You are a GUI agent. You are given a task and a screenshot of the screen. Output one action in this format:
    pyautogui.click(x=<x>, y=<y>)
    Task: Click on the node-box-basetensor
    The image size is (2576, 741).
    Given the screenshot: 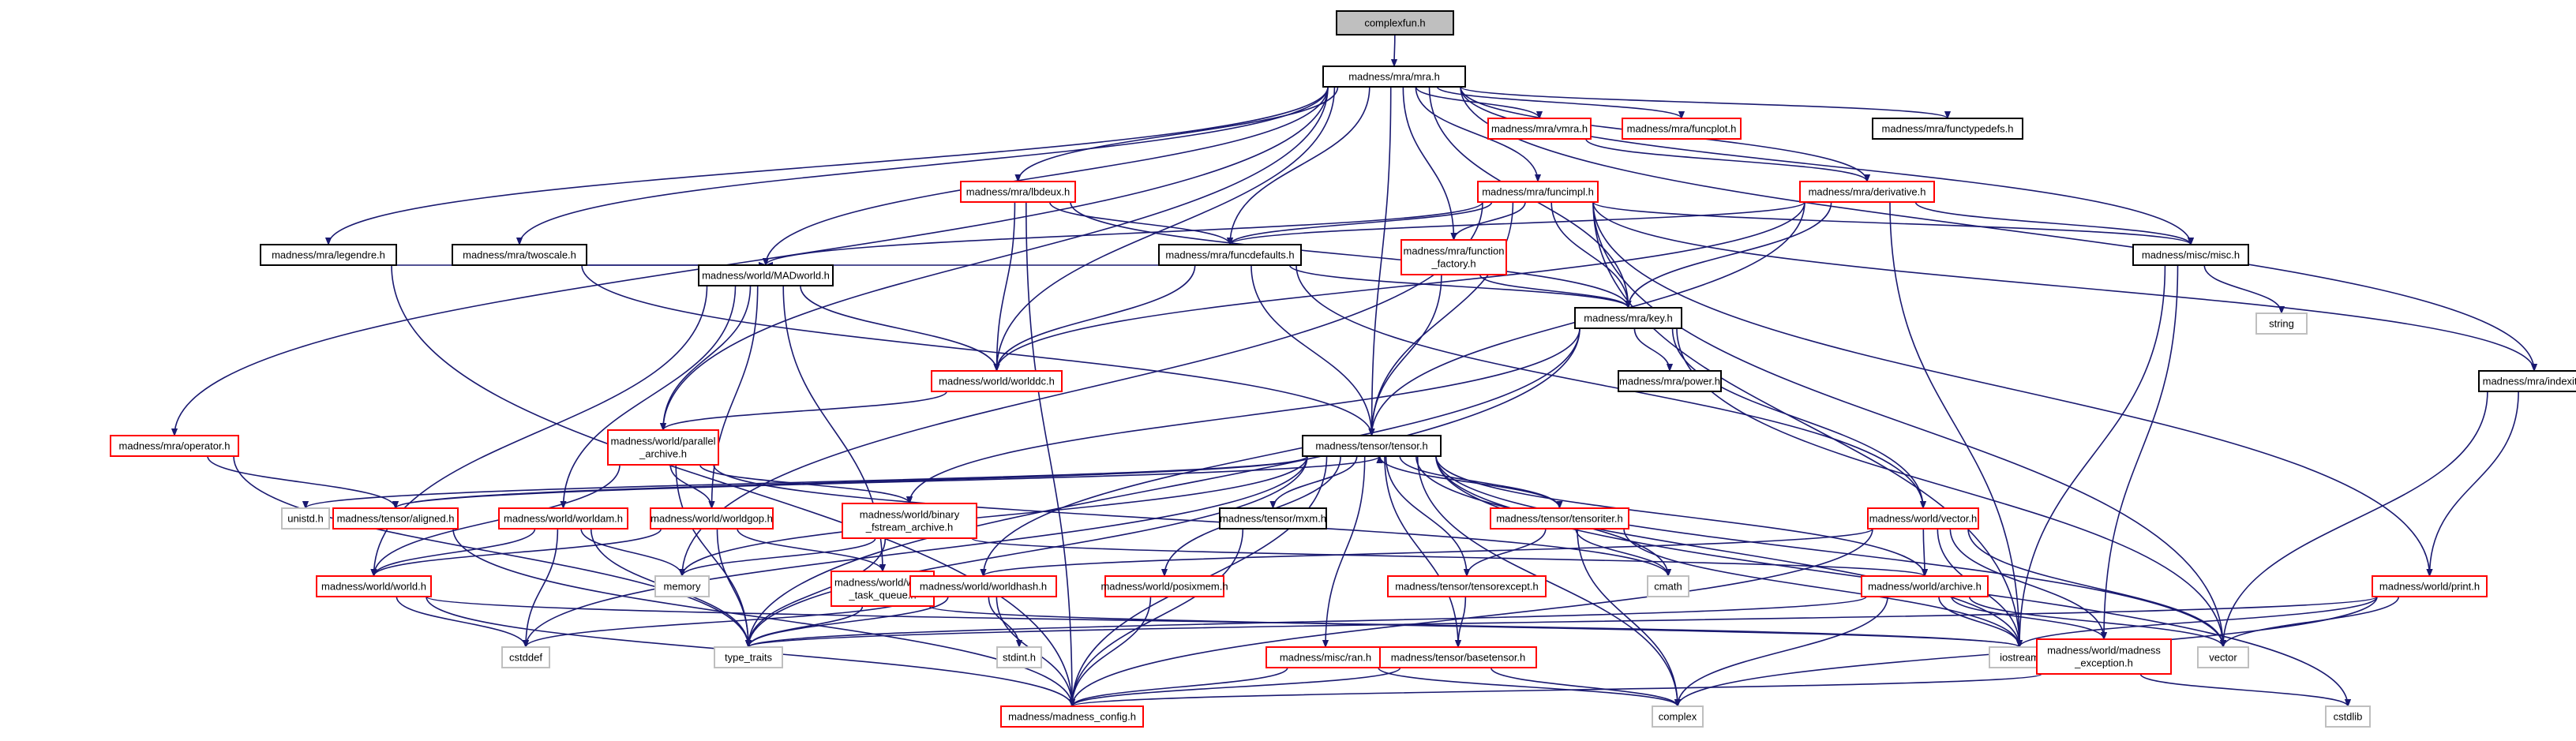 What is the action you would take?
    pyautogui.click(x=1458, y=657)
    